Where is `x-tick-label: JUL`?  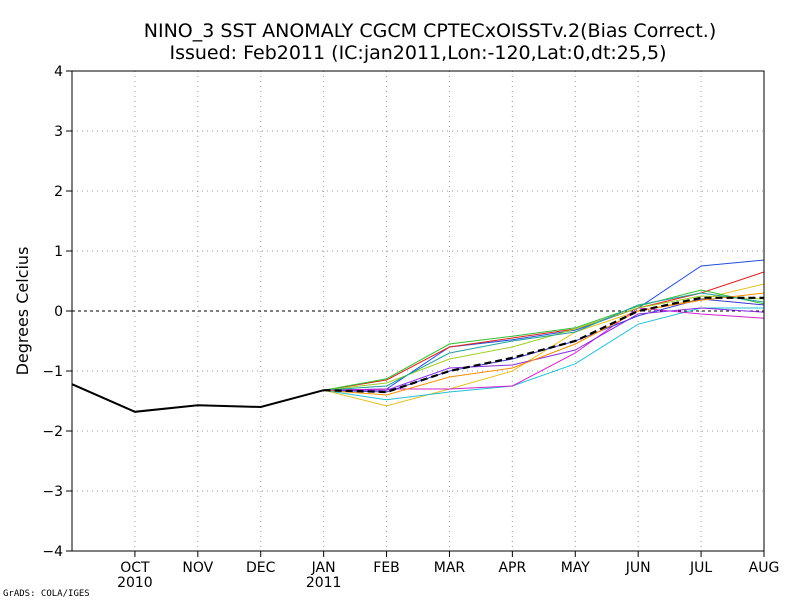 x-tick-label: JUL is located at coordinates (700, 568).